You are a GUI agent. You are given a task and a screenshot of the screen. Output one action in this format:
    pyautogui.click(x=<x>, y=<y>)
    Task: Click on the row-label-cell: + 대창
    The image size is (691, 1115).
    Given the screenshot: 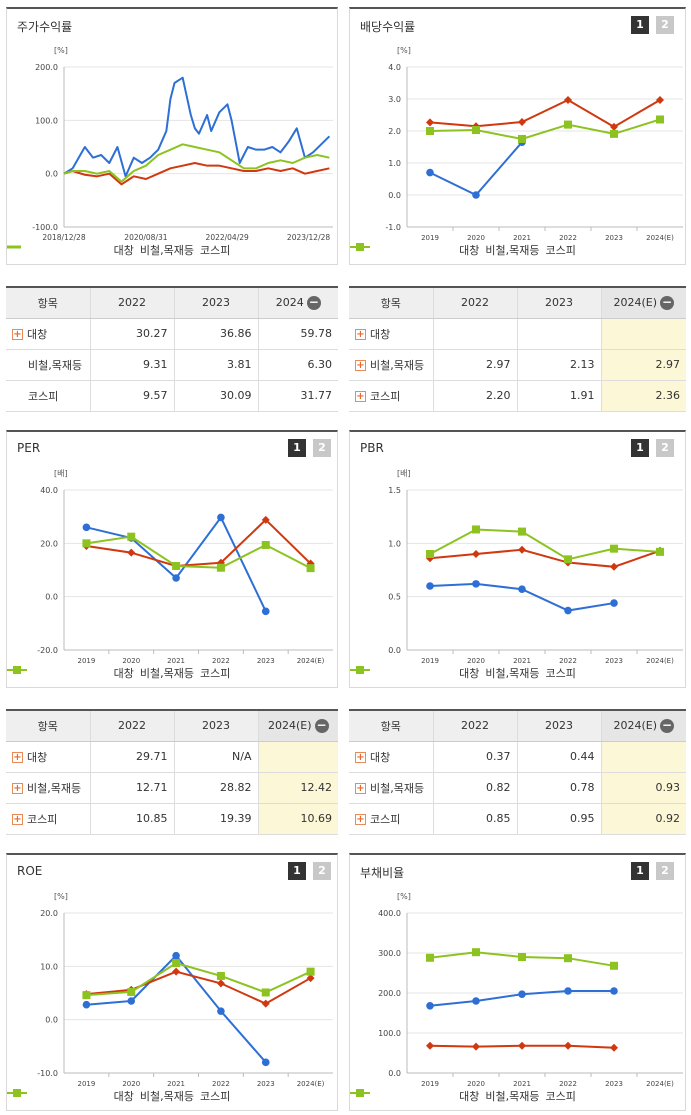 What is the action you would take?
    pyautogui.click(x=48, y=334)
    